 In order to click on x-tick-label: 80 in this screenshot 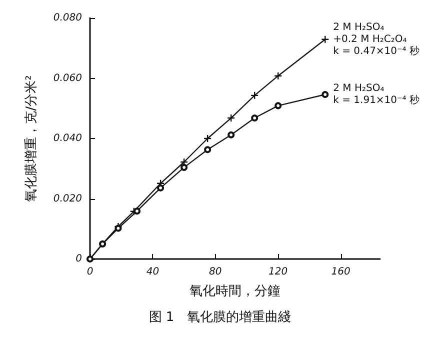, I will do `click(215, 272)`.